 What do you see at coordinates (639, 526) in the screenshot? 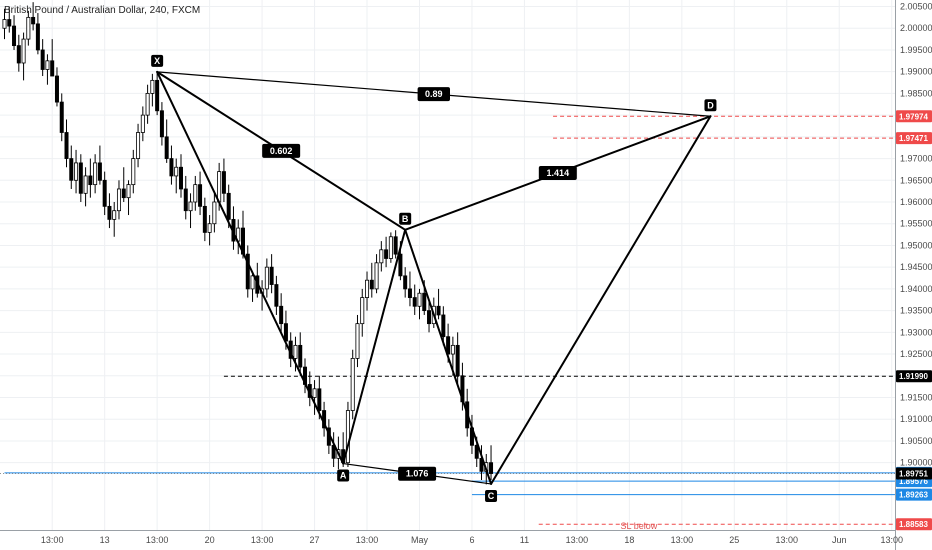
I see `sl-note: SL below` at bounding box center [639, 526].